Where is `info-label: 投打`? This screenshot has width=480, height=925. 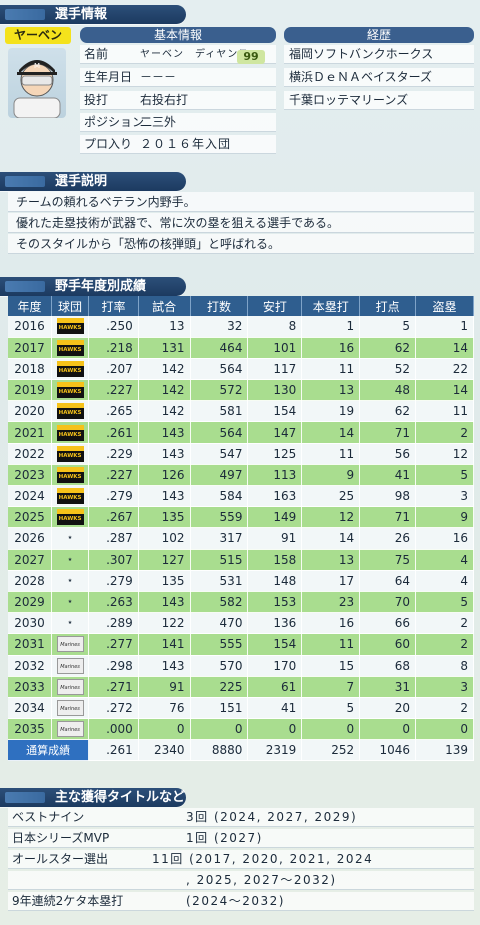
info-label: 投打 is located at coordinates (96, 100).